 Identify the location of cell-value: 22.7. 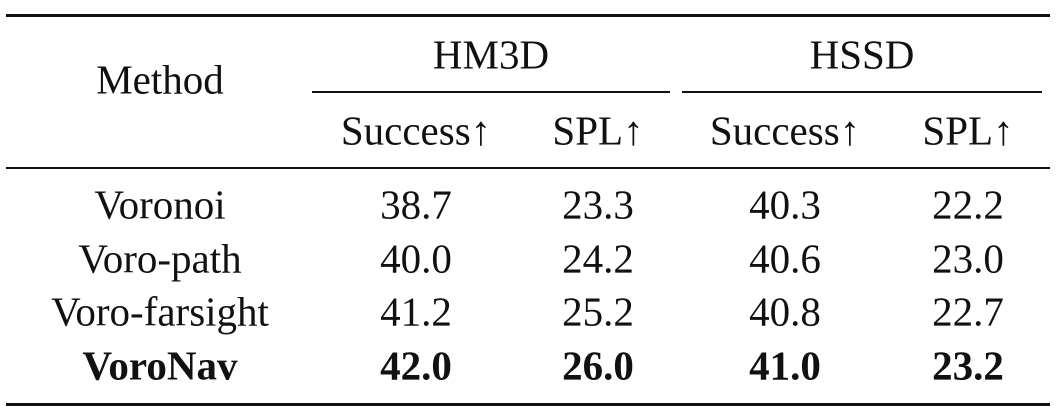
(968, 311).